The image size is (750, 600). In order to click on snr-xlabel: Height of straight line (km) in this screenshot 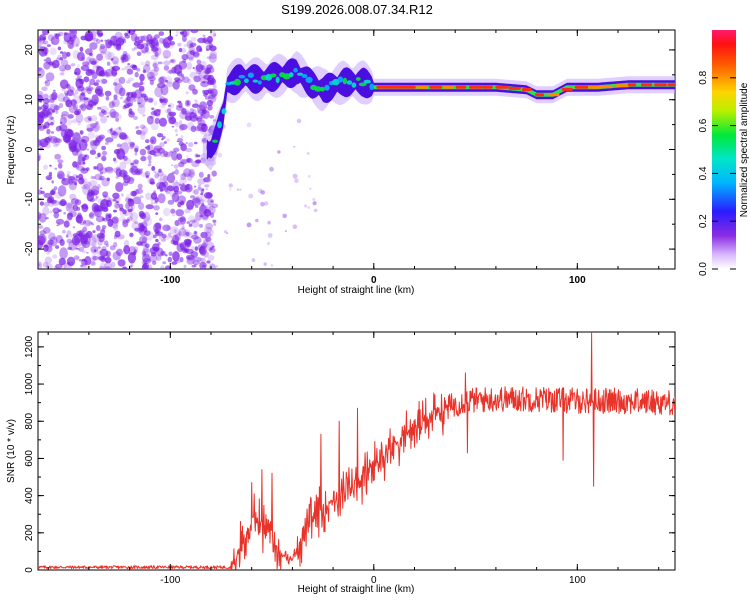, I will do `click(356, 589)`.